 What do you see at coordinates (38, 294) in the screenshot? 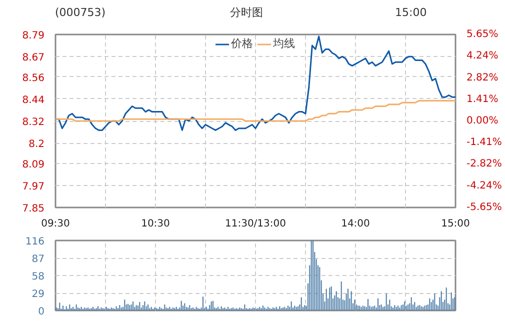
I see `y-tick-label: 29` at bounding box center [38, 294].